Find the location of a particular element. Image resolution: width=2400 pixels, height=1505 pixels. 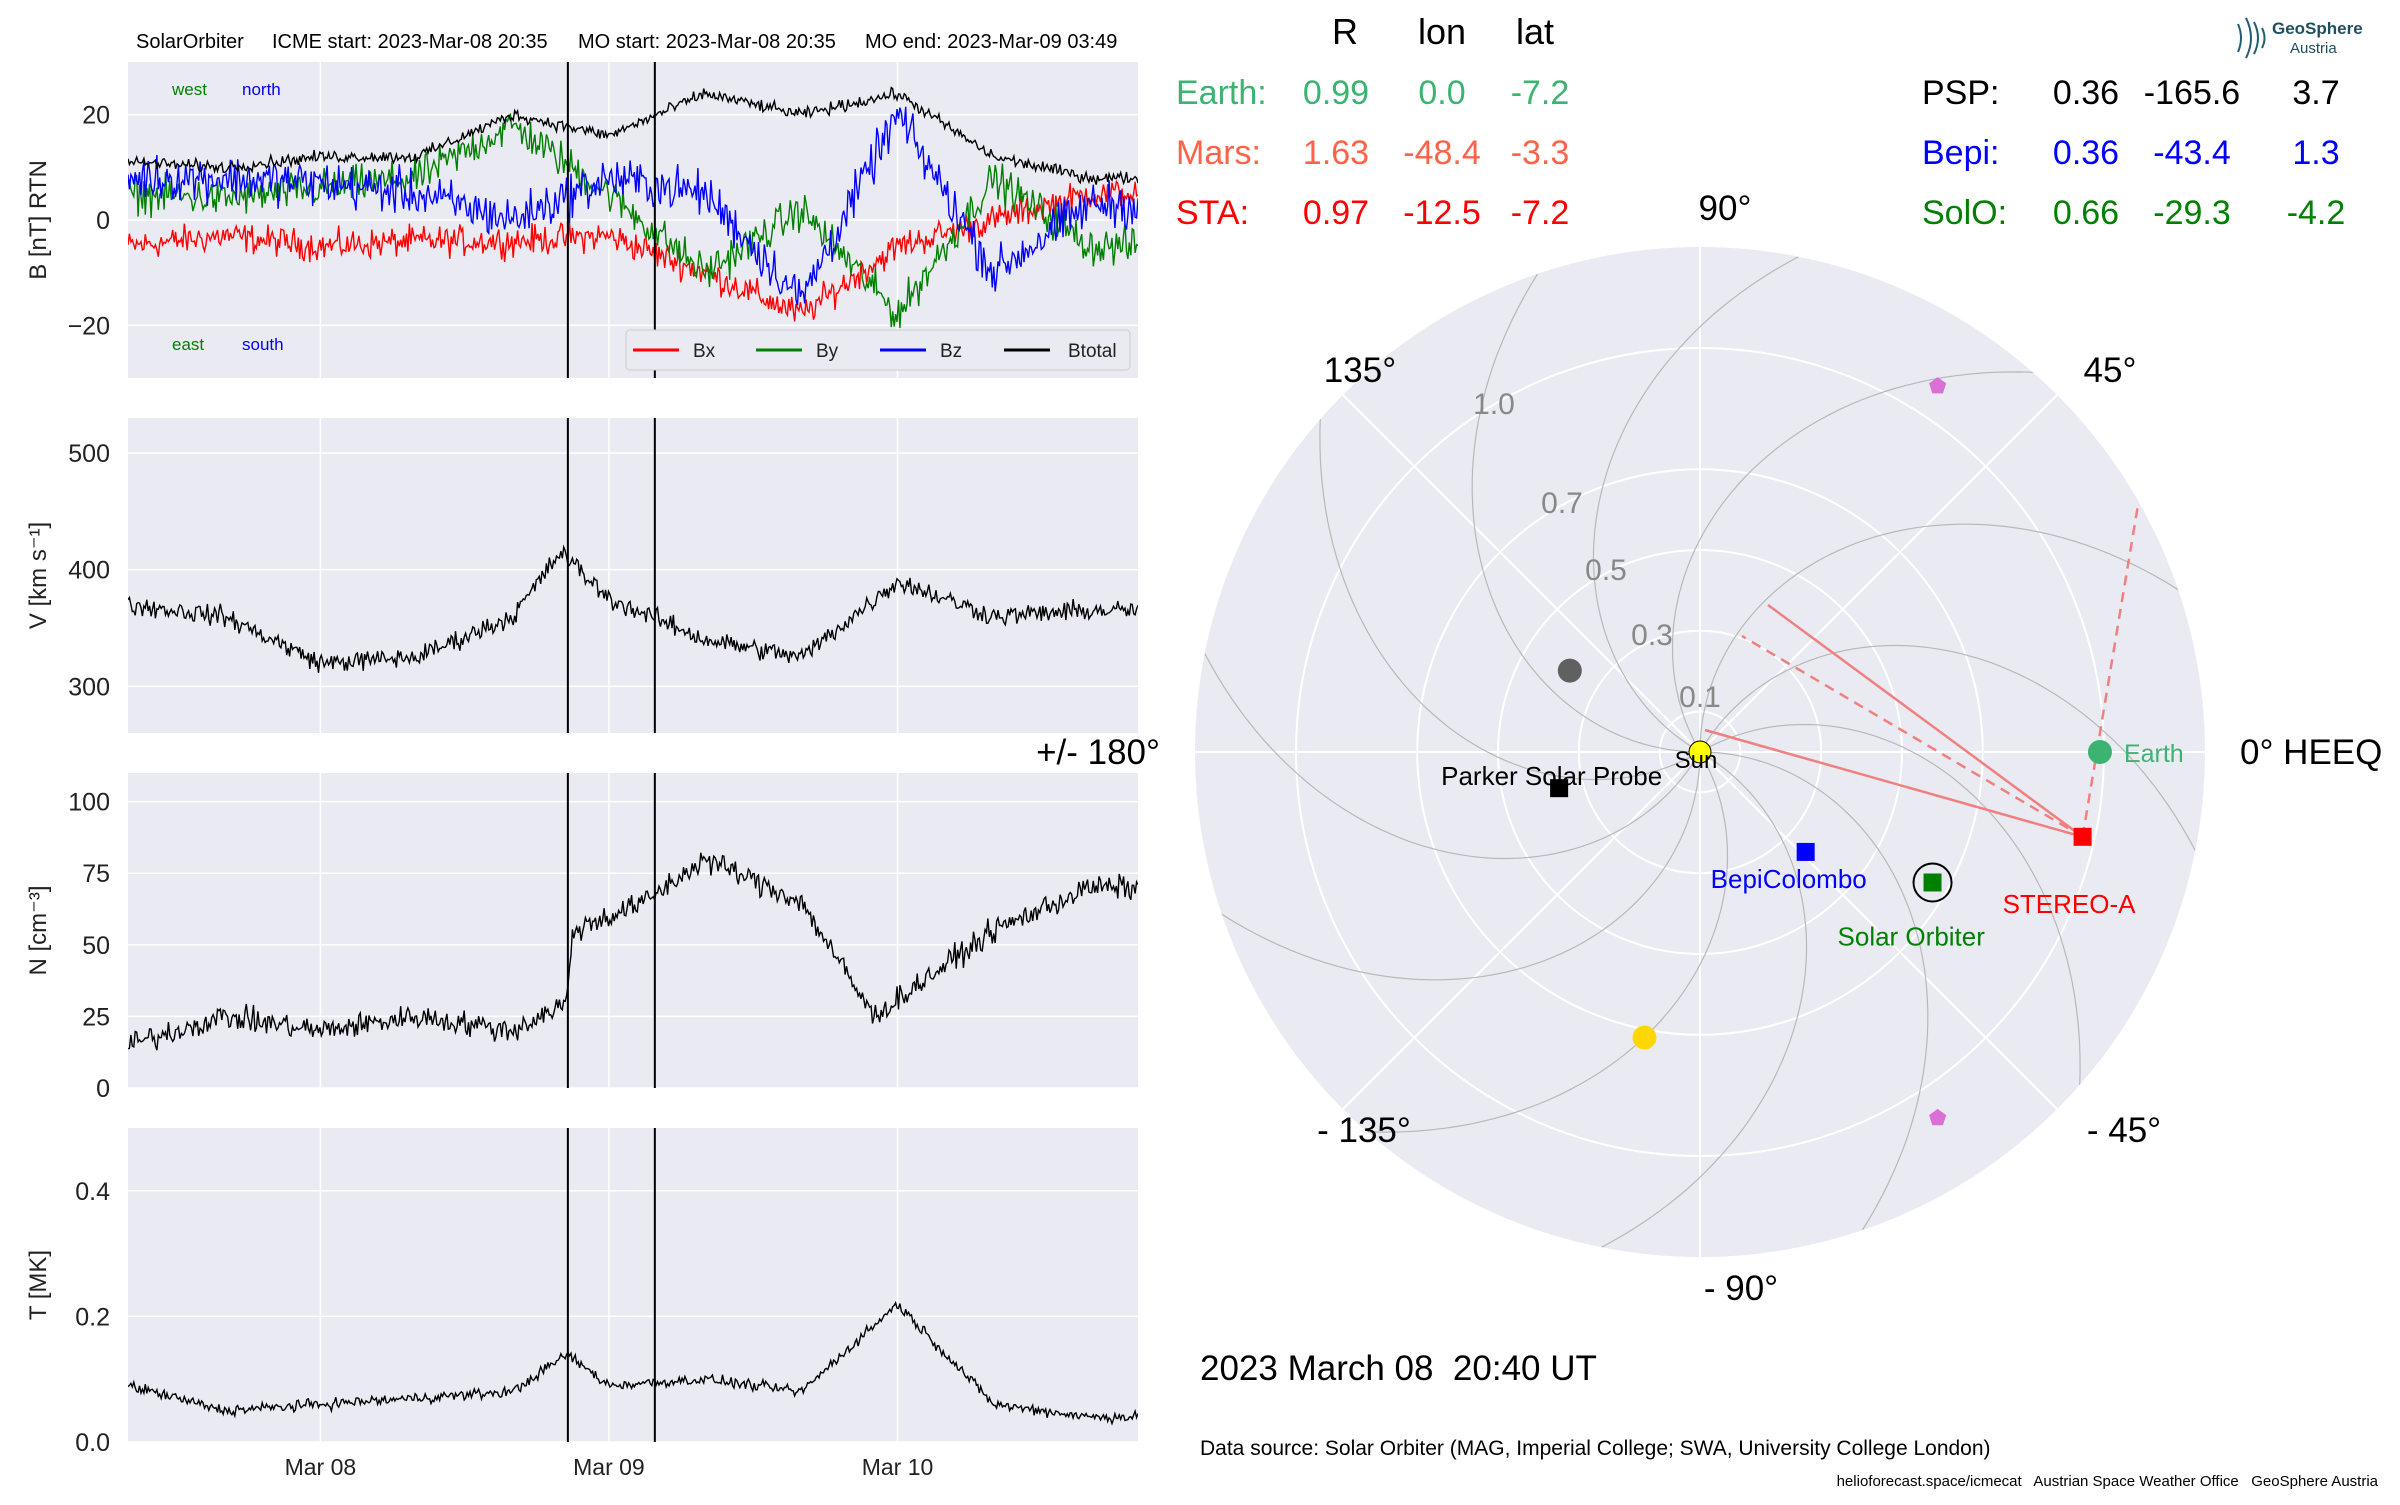

series-line-by is located at coordinates (633, 220).